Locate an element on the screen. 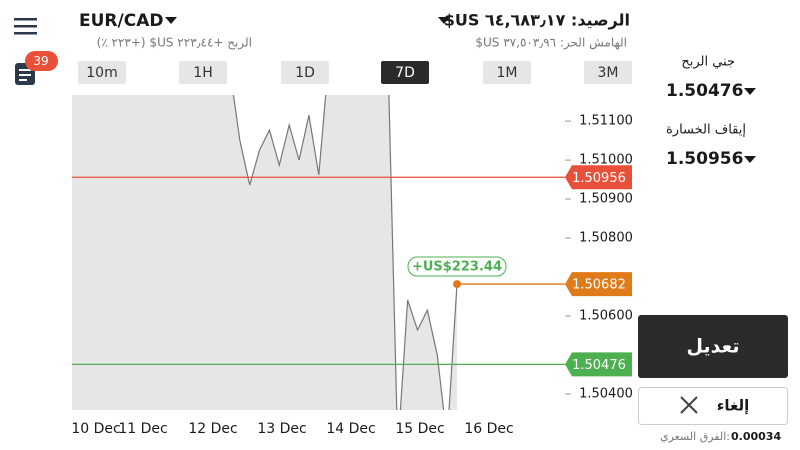  current-dot is located at coordinates (457, 284).